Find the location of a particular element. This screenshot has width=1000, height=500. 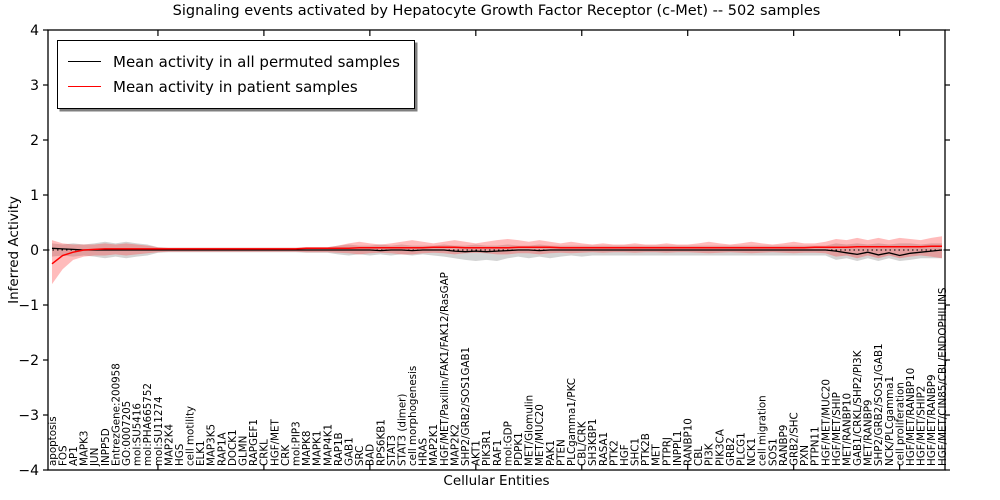

x-tick-label: SHC1 is located at coordinates (636, 452).